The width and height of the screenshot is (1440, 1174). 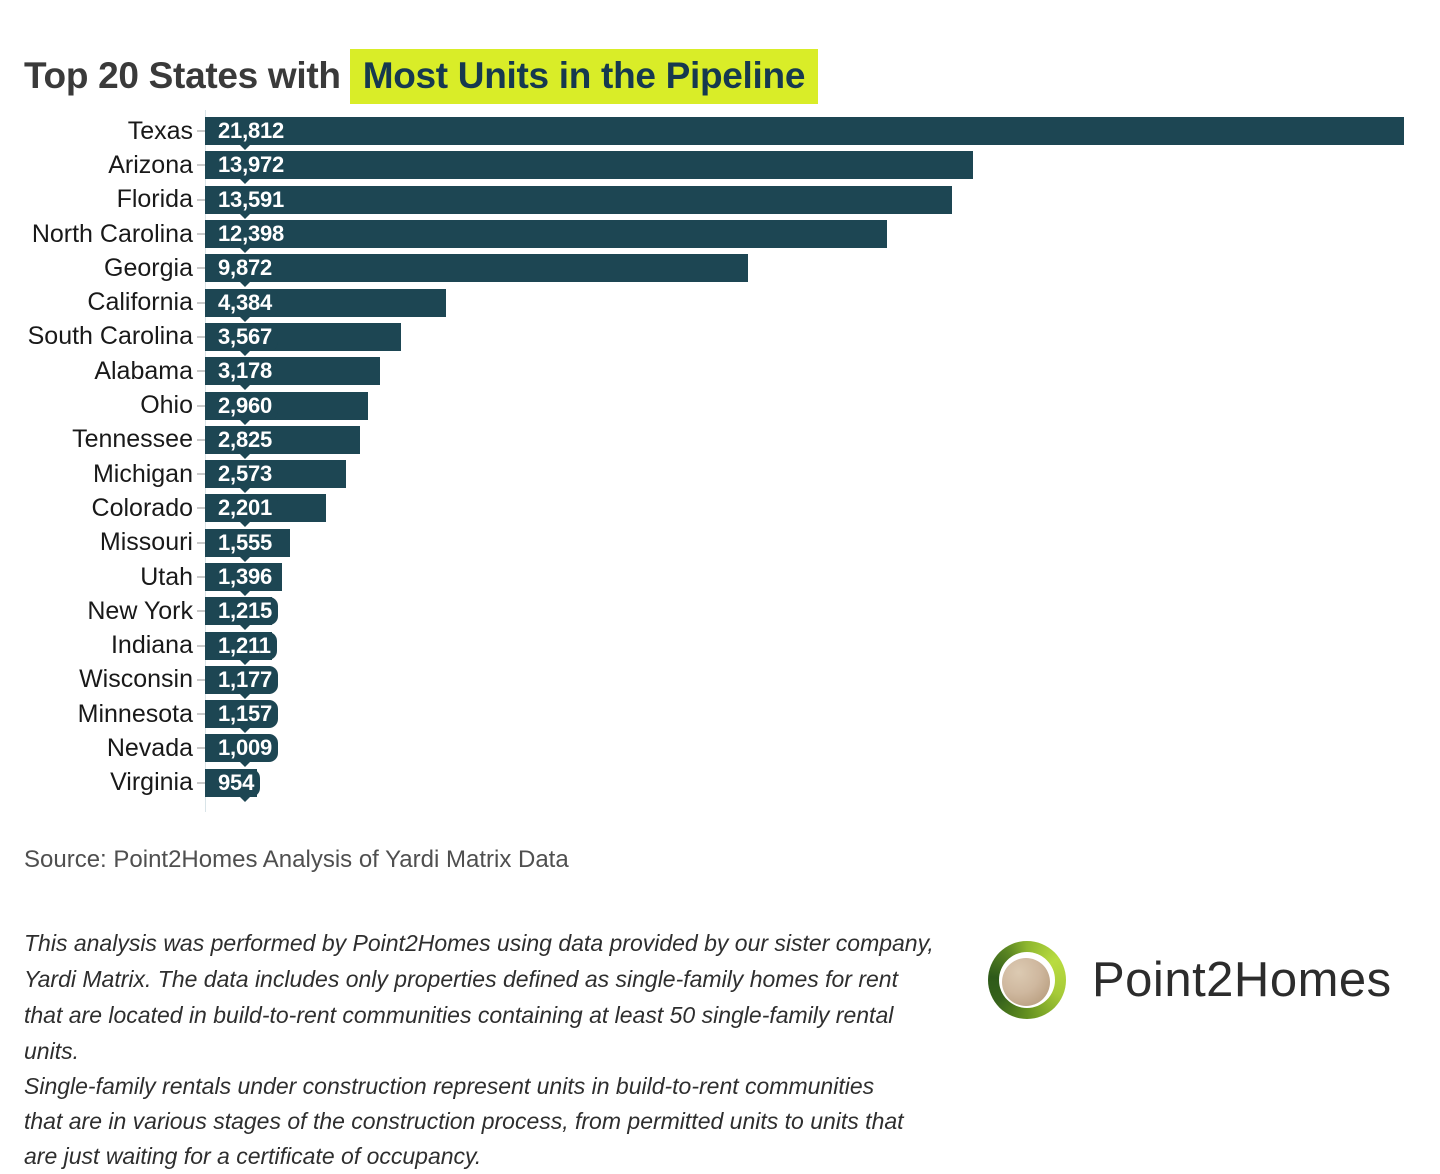 What do you see at coordinates (1242, 979) in the screenshot?
I see `point2homes-logo-text: Point2Homes` at bounding box center [1242, 979].